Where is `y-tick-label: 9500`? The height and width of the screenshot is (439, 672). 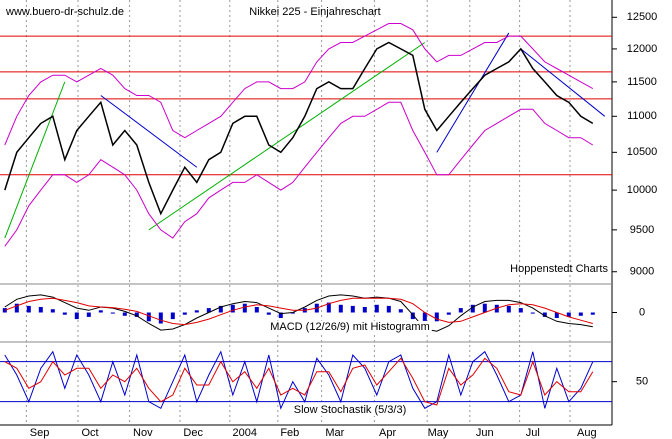 y-tick-label: 9500 is located at coordinates (642, 230).